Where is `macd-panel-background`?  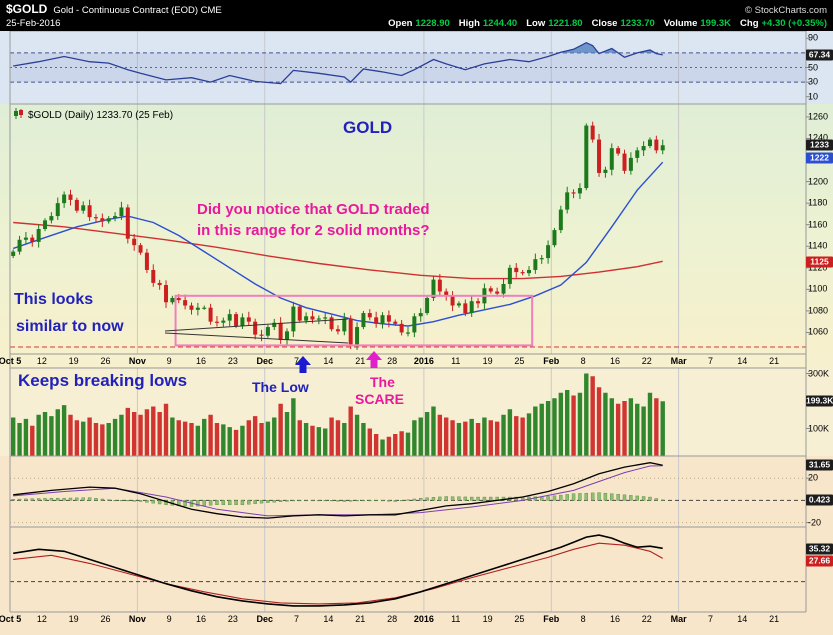
macd-panel-background is located at coordinates (416, 491).